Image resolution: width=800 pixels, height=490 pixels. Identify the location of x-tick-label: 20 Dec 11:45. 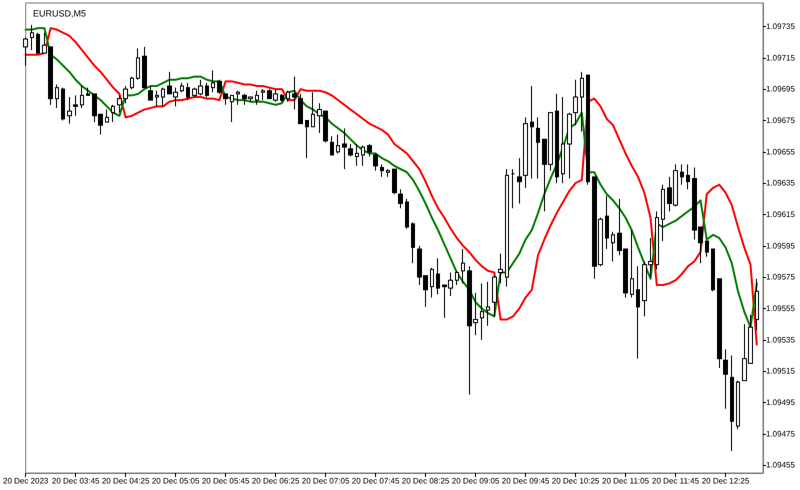
(676, 481).